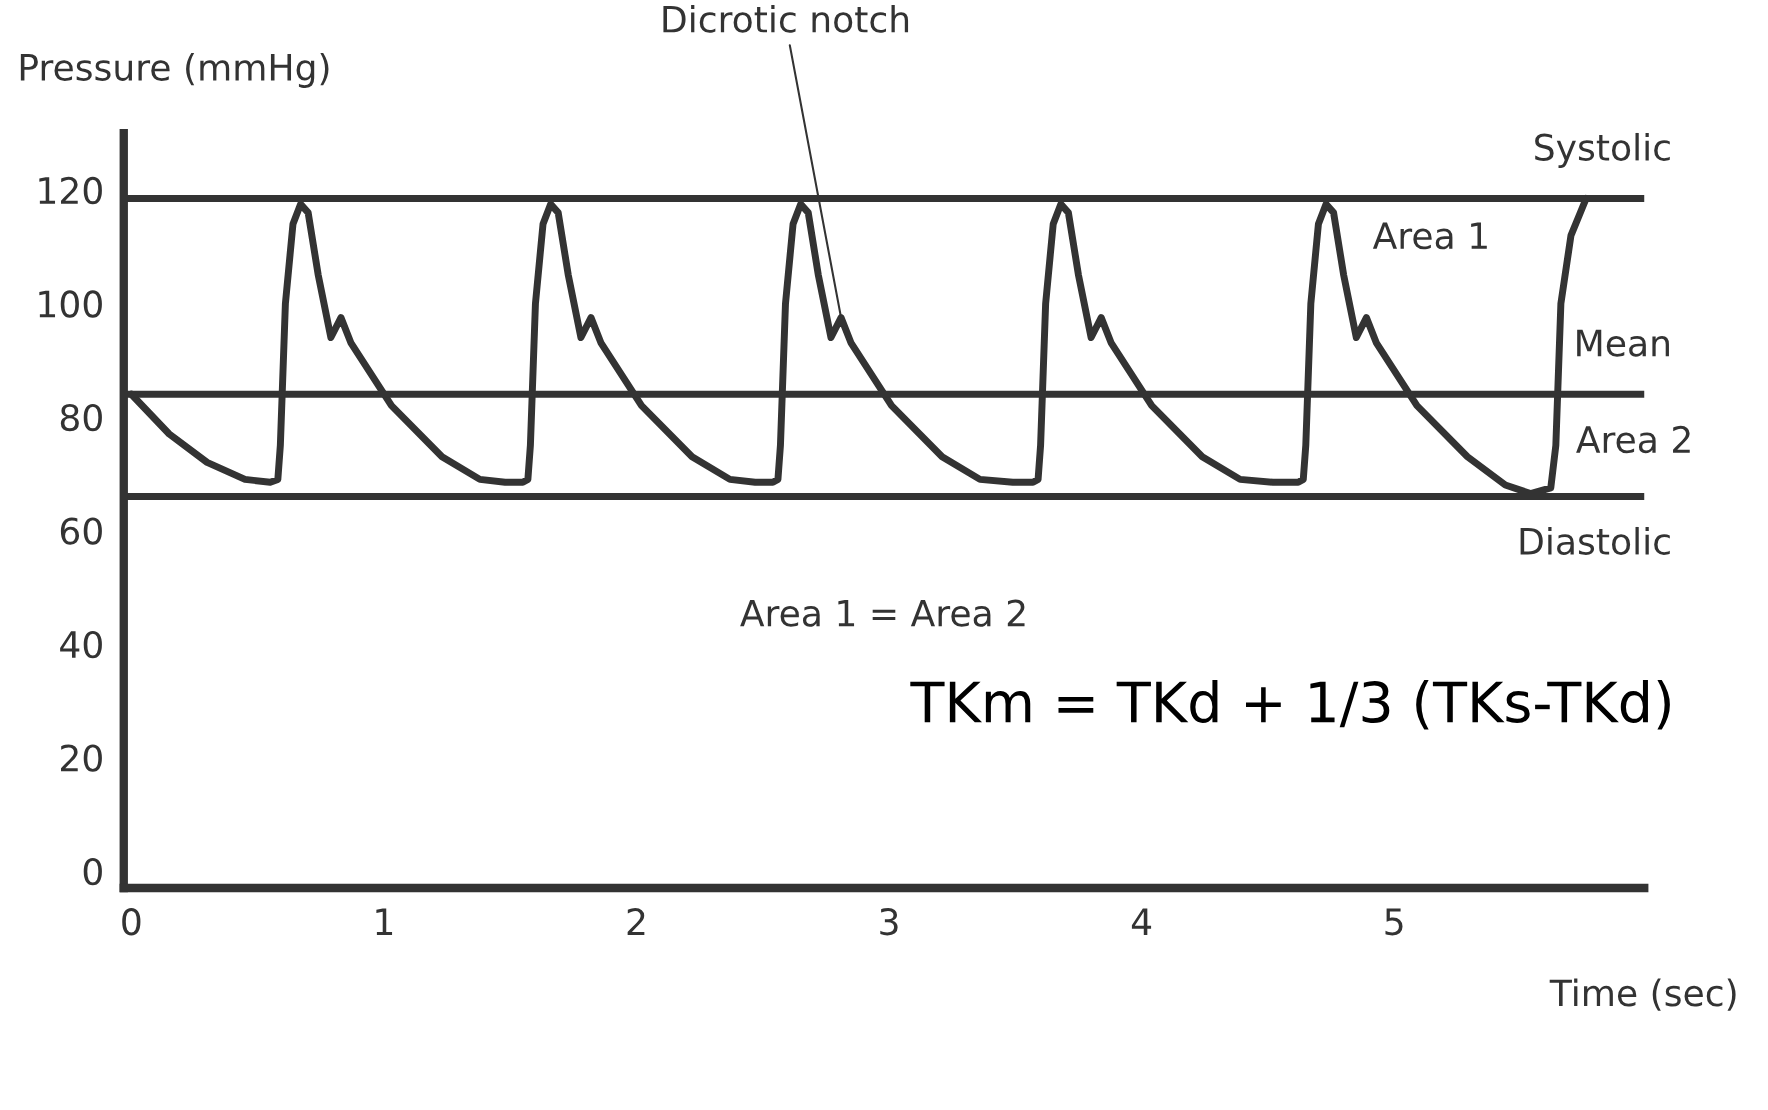  Describe the element at coordinates (384, 921) in the screenshot. I see `x-tick-label: 1` at that location.